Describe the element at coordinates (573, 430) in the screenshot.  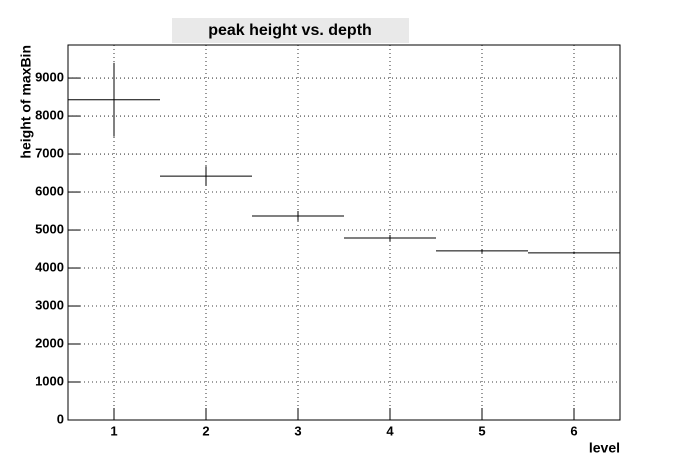
I see `x-tick-label: 6` at that location.